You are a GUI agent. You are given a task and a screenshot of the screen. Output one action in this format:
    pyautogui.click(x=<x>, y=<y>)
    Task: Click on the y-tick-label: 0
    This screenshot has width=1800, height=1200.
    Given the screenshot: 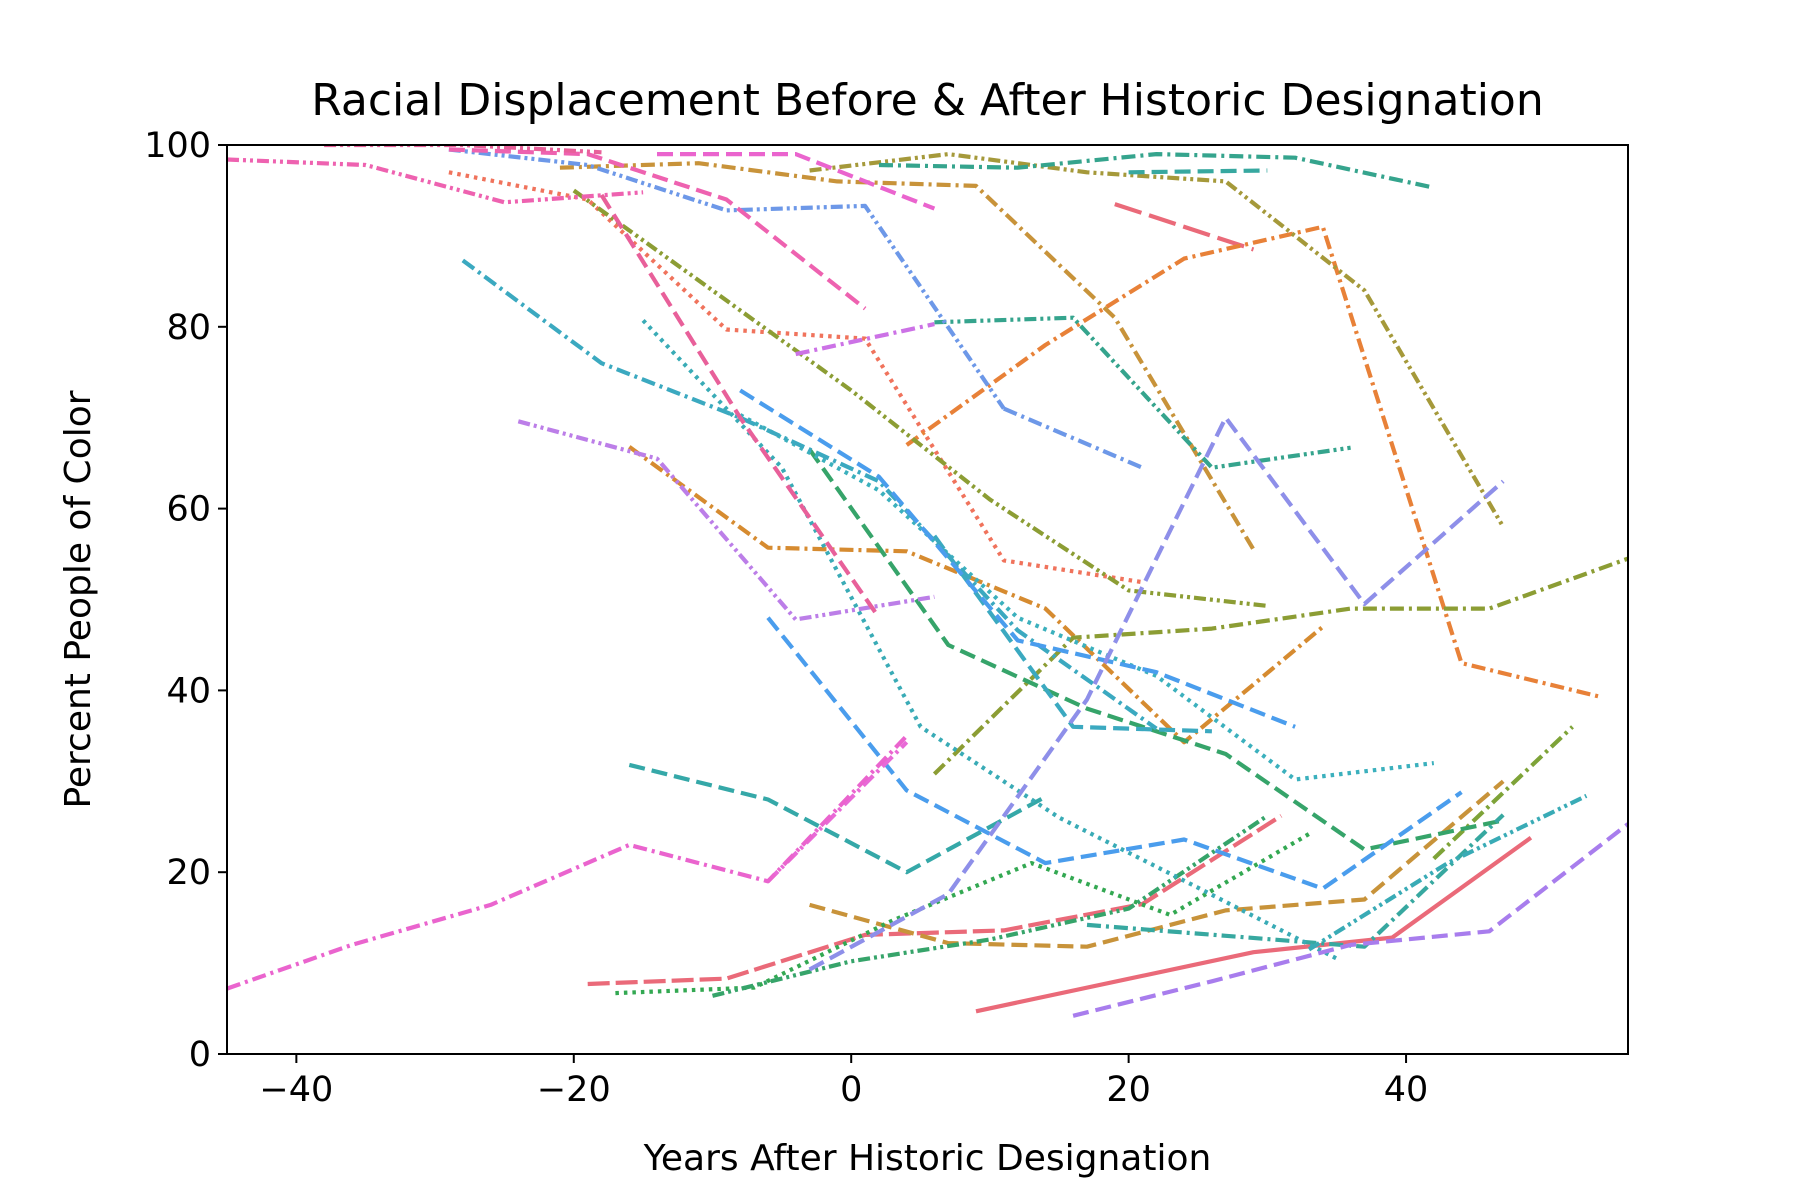 What is the action you would take?
    pyautogui.click(x=200, y=1055)
    